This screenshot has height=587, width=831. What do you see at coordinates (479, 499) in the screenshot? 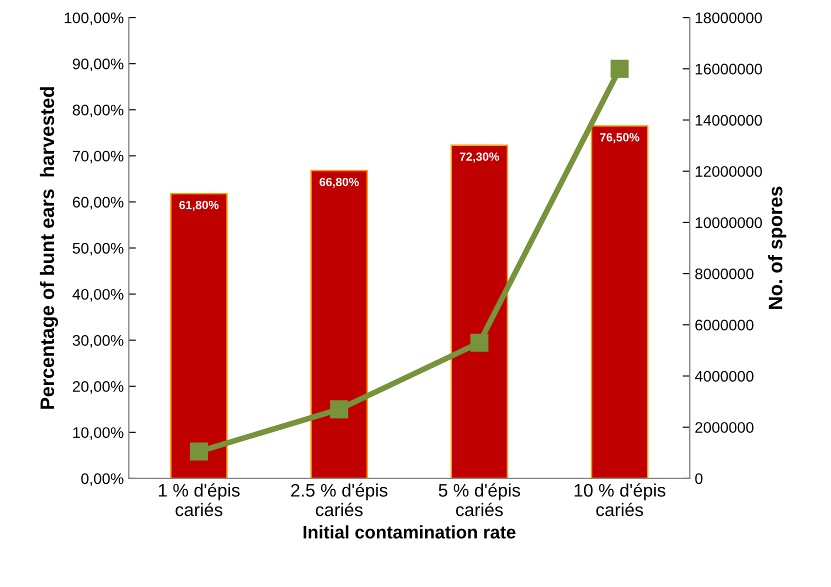
I see `x-tick-label: 5 % d'épis cariés` at bounding box center [479, 499].